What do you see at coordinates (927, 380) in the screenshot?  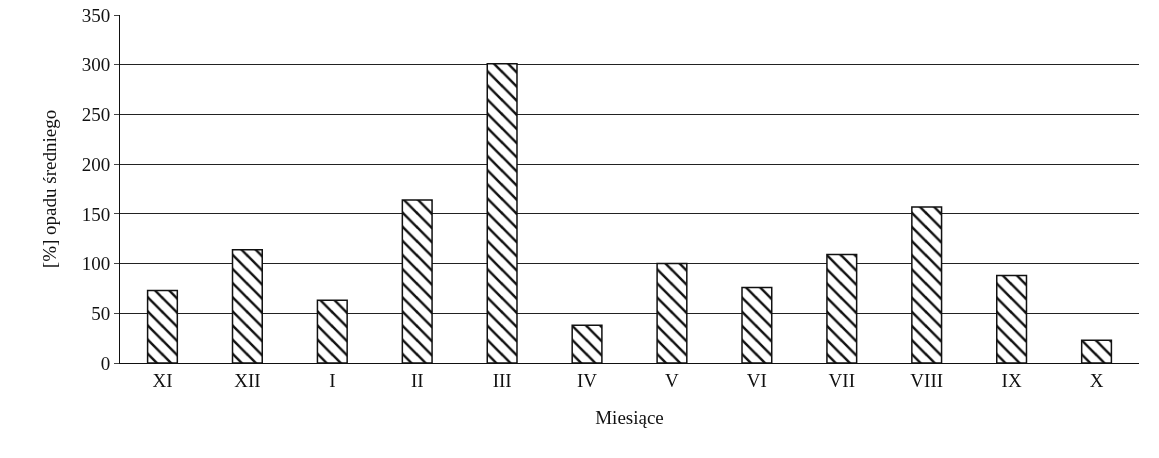 I see `x-tick-label: VIII` at bounding box center [927, 380].